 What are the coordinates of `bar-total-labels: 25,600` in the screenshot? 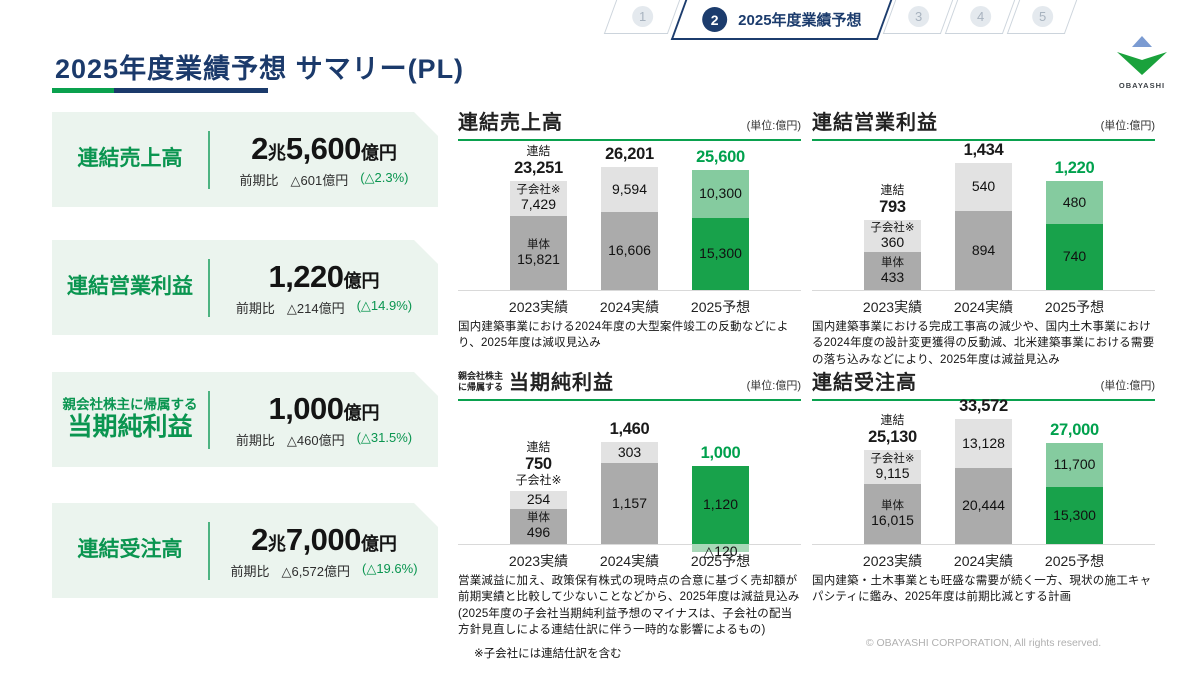 It's located at (720, 157).